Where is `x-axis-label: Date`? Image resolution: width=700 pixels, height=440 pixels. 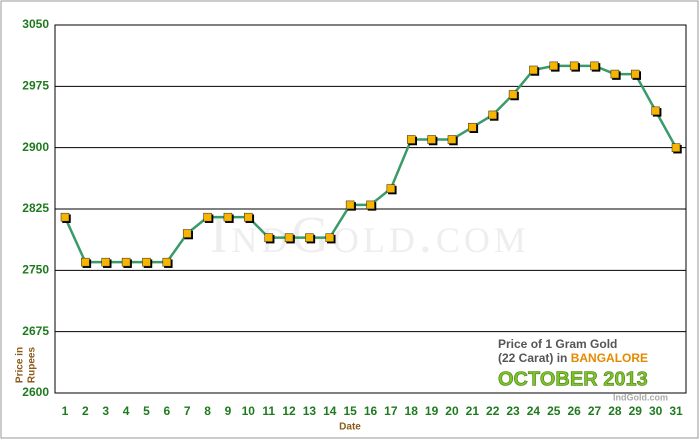 x-axis-label: Date is located at coordinates (350, 427).